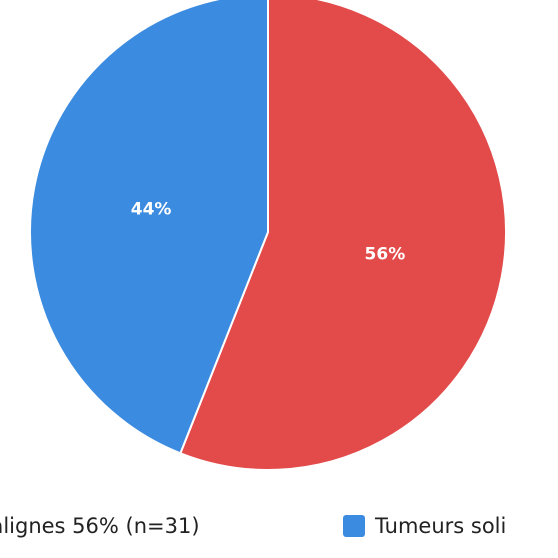  What do you see at coordinates (440, 526) in the screenshot?
I see `legend-label: Tumeurs soli` at bounding box center [440, 526].